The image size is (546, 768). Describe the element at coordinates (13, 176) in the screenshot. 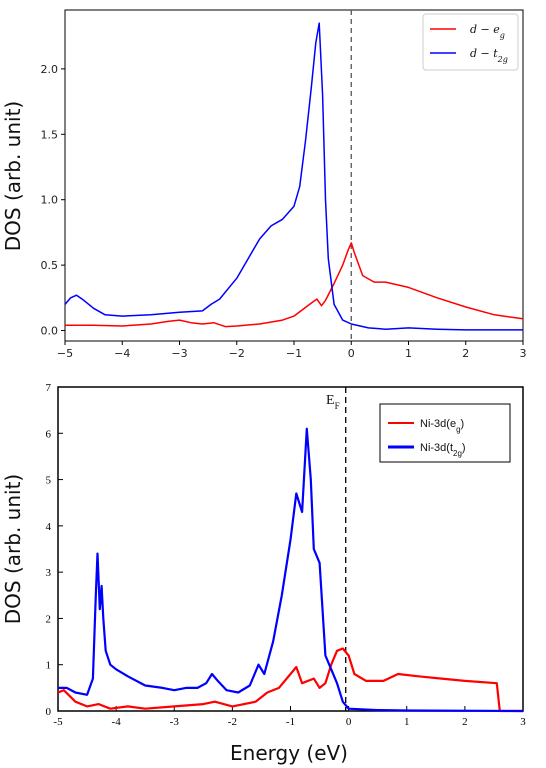

I see `top-y-axis-label: DOS (arb. unit)` at that location.